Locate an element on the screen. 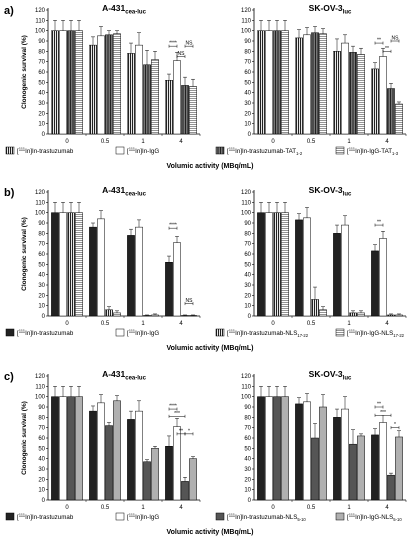  x-axis-title: Volumic activity (MBq/mL) is located at coordinates (210, 348).